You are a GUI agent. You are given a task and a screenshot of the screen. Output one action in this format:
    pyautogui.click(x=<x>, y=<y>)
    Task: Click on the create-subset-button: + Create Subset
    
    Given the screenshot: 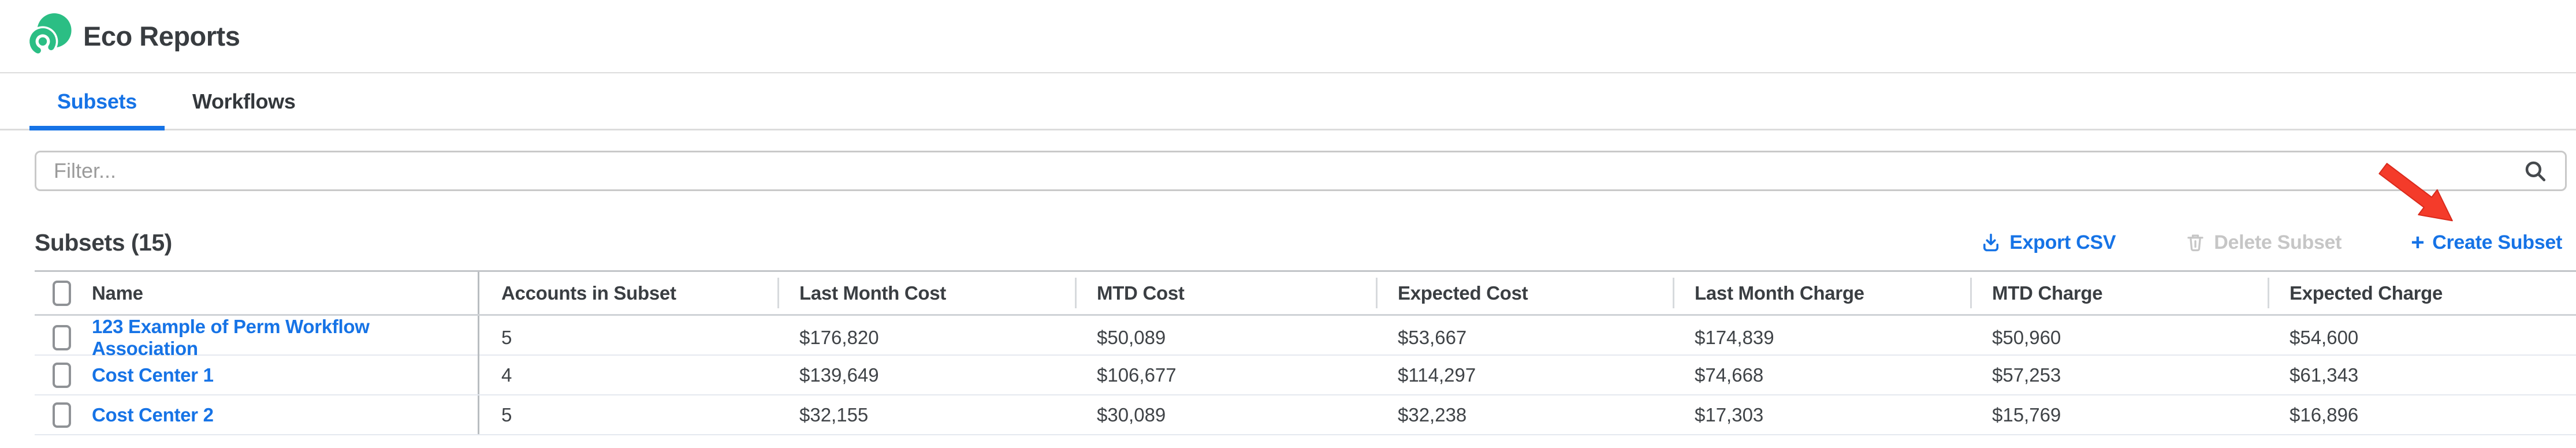 What is the action you would take?
    pyautogui.click(x=2487, y=242)
    